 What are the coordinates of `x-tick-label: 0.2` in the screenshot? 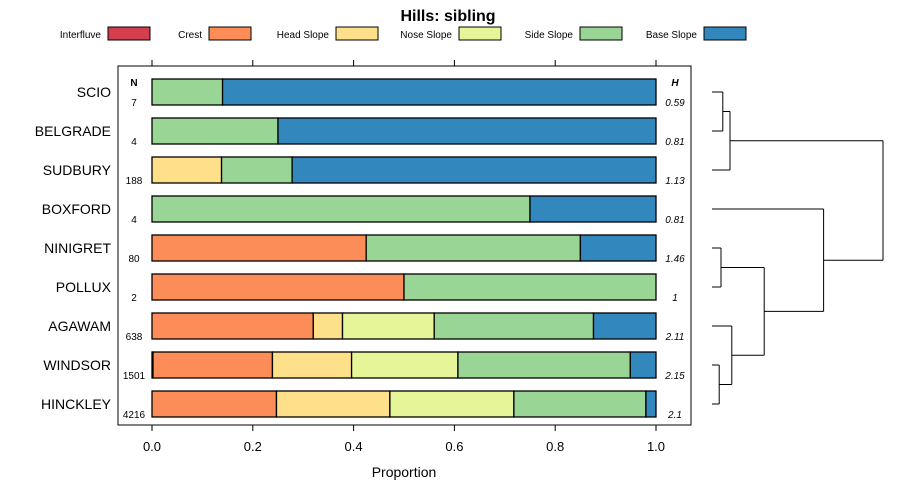 It's located at (253, 446).